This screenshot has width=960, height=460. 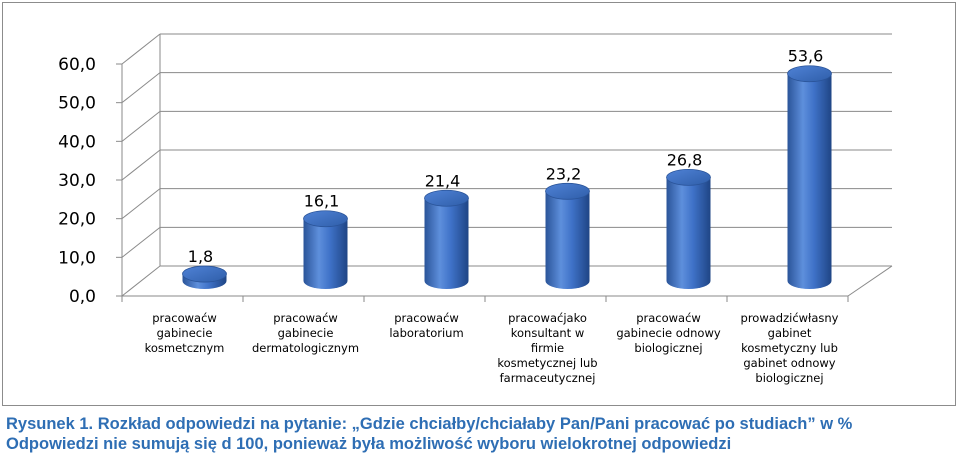 What do you see at coordinates (668, 333) in the screenshot?
I see `x-tick-label: pracowaćw gabinecie odnowy biologicznej` at bounding box center [668, 333].